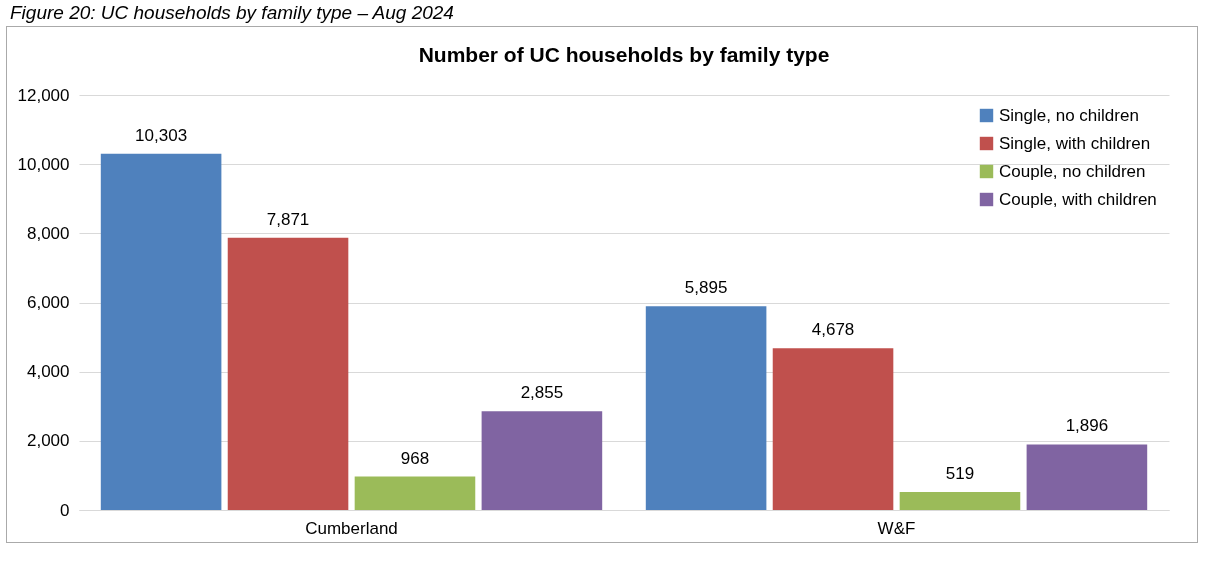 The height and width of the screenshot is (567, 1208). What do you see at coordinates (833, 330) in the screenshot?
I see `data-label: 4,678` at bounding box center [833, 330].